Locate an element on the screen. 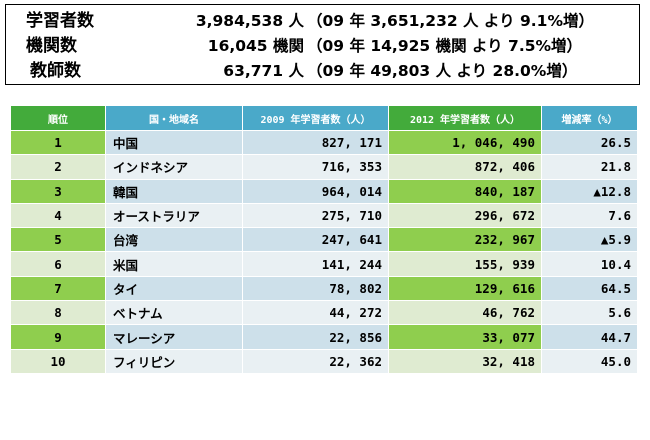 This screenshot has width=650, height=440. table-row: 3 韓国 964, 014 840, 187 ▲12.8 is located at coordinates (324, 191).